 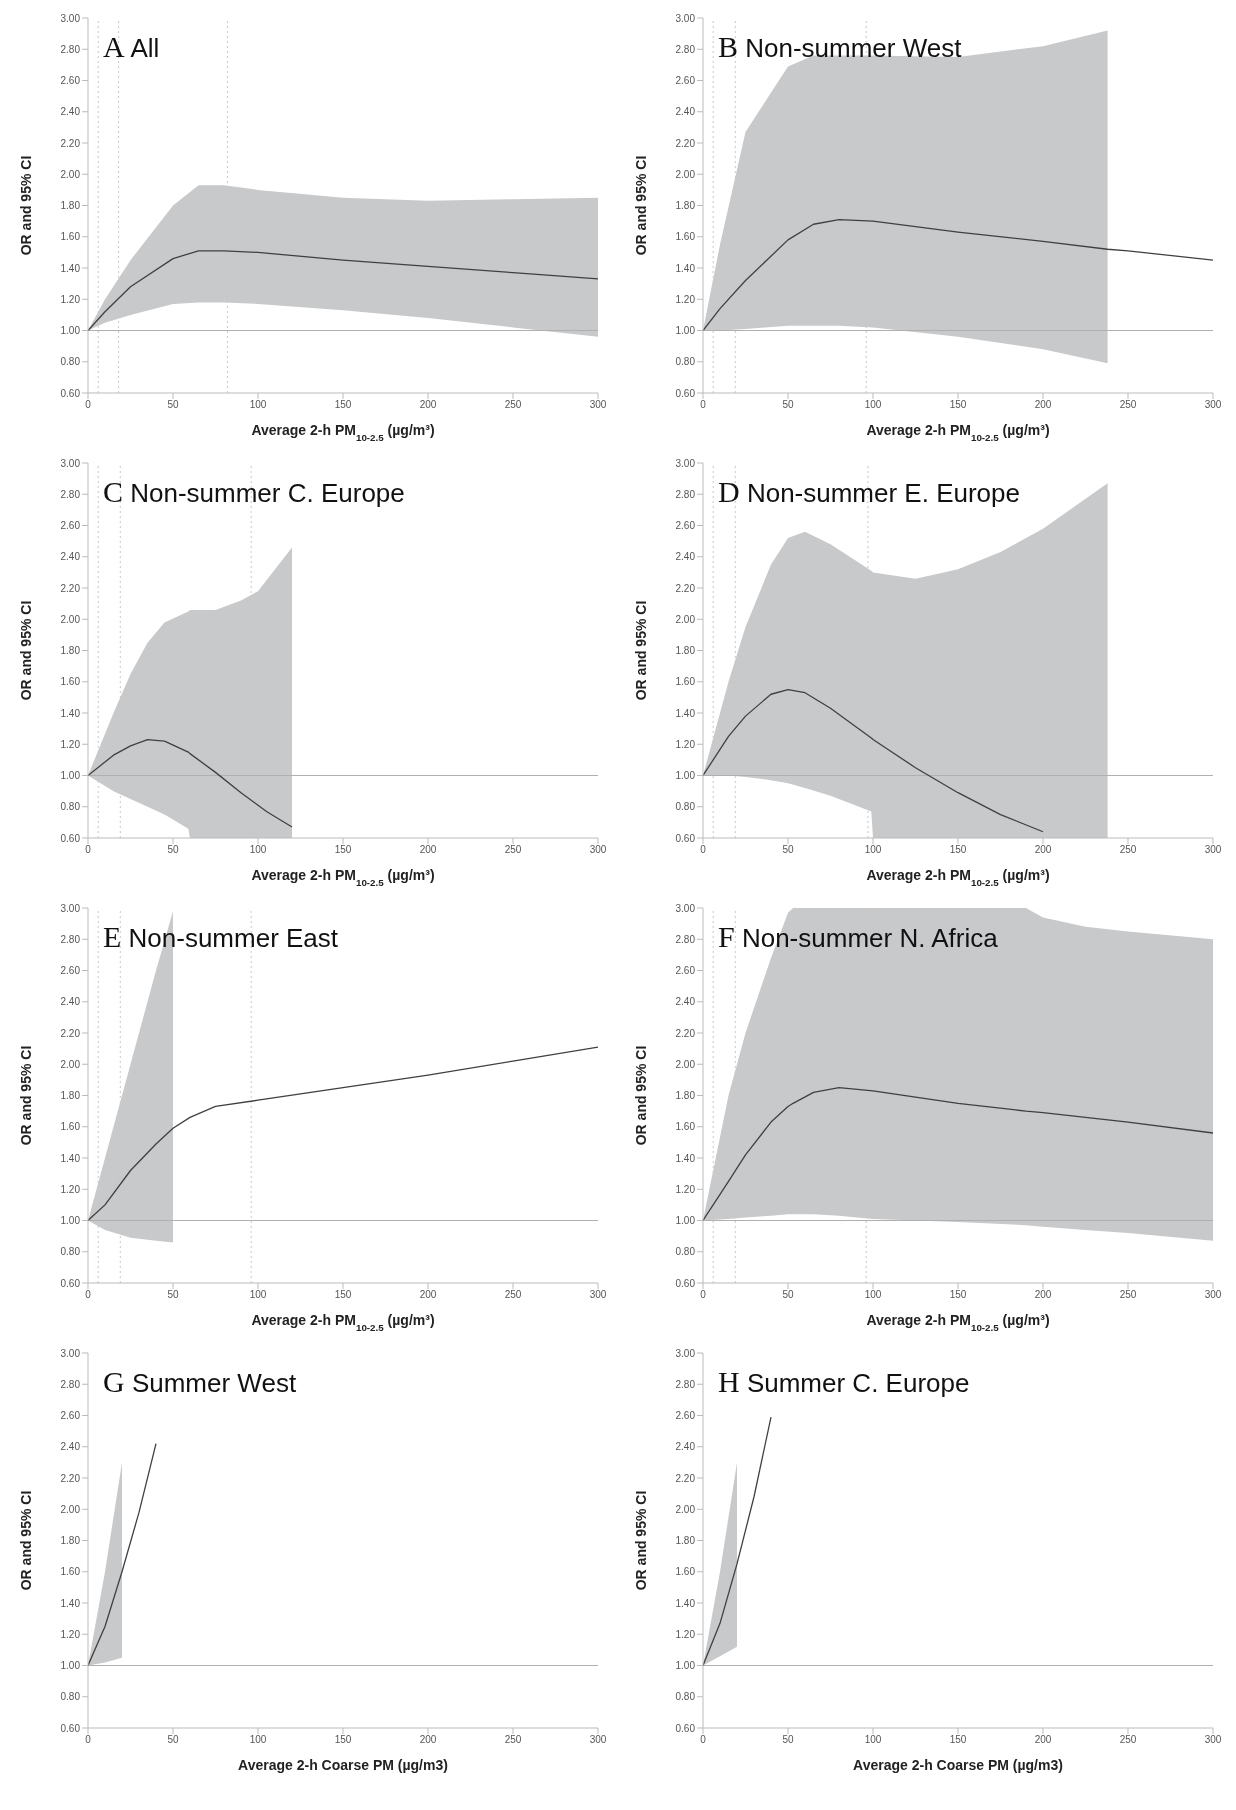 I want to click on chart-title: E Non-summer East, so click(x=221, y=936).